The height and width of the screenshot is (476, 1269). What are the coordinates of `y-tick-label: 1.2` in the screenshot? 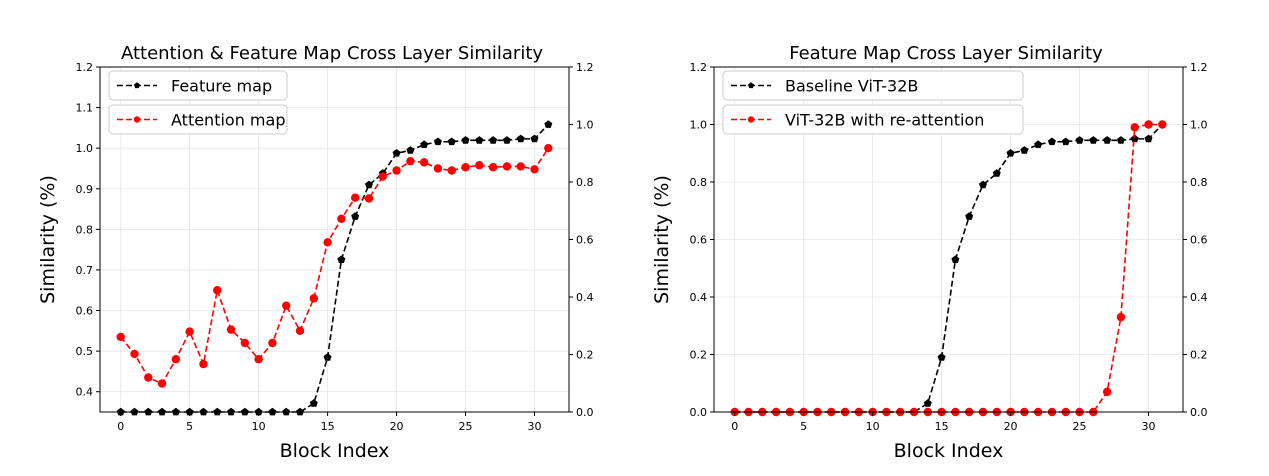 It's located at (699, 67).